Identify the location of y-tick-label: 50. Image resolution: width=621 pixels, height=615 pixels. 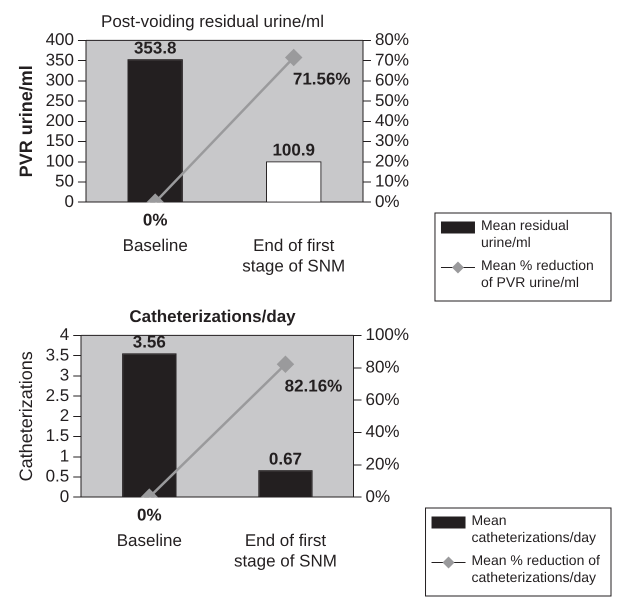
(64, 181).